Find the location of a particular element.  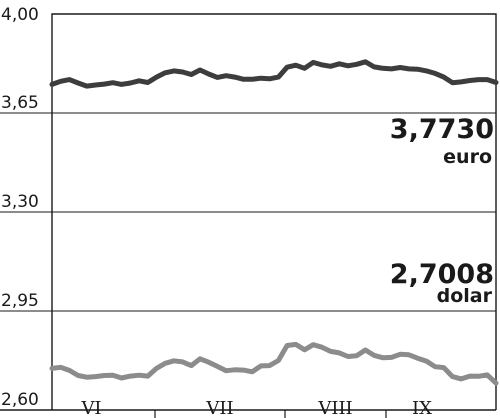

y-tick-label: 4,00 is located at coordinates (20, 15).